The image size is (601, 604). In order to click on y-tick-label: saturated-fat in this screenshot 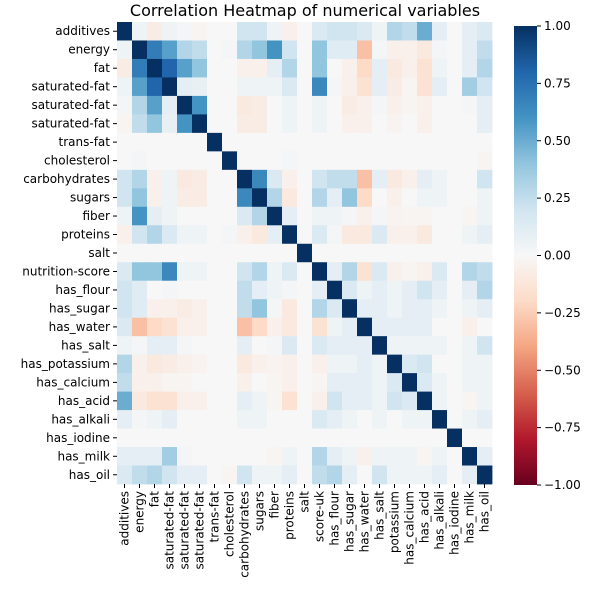, I will do `click(70, 124)`.